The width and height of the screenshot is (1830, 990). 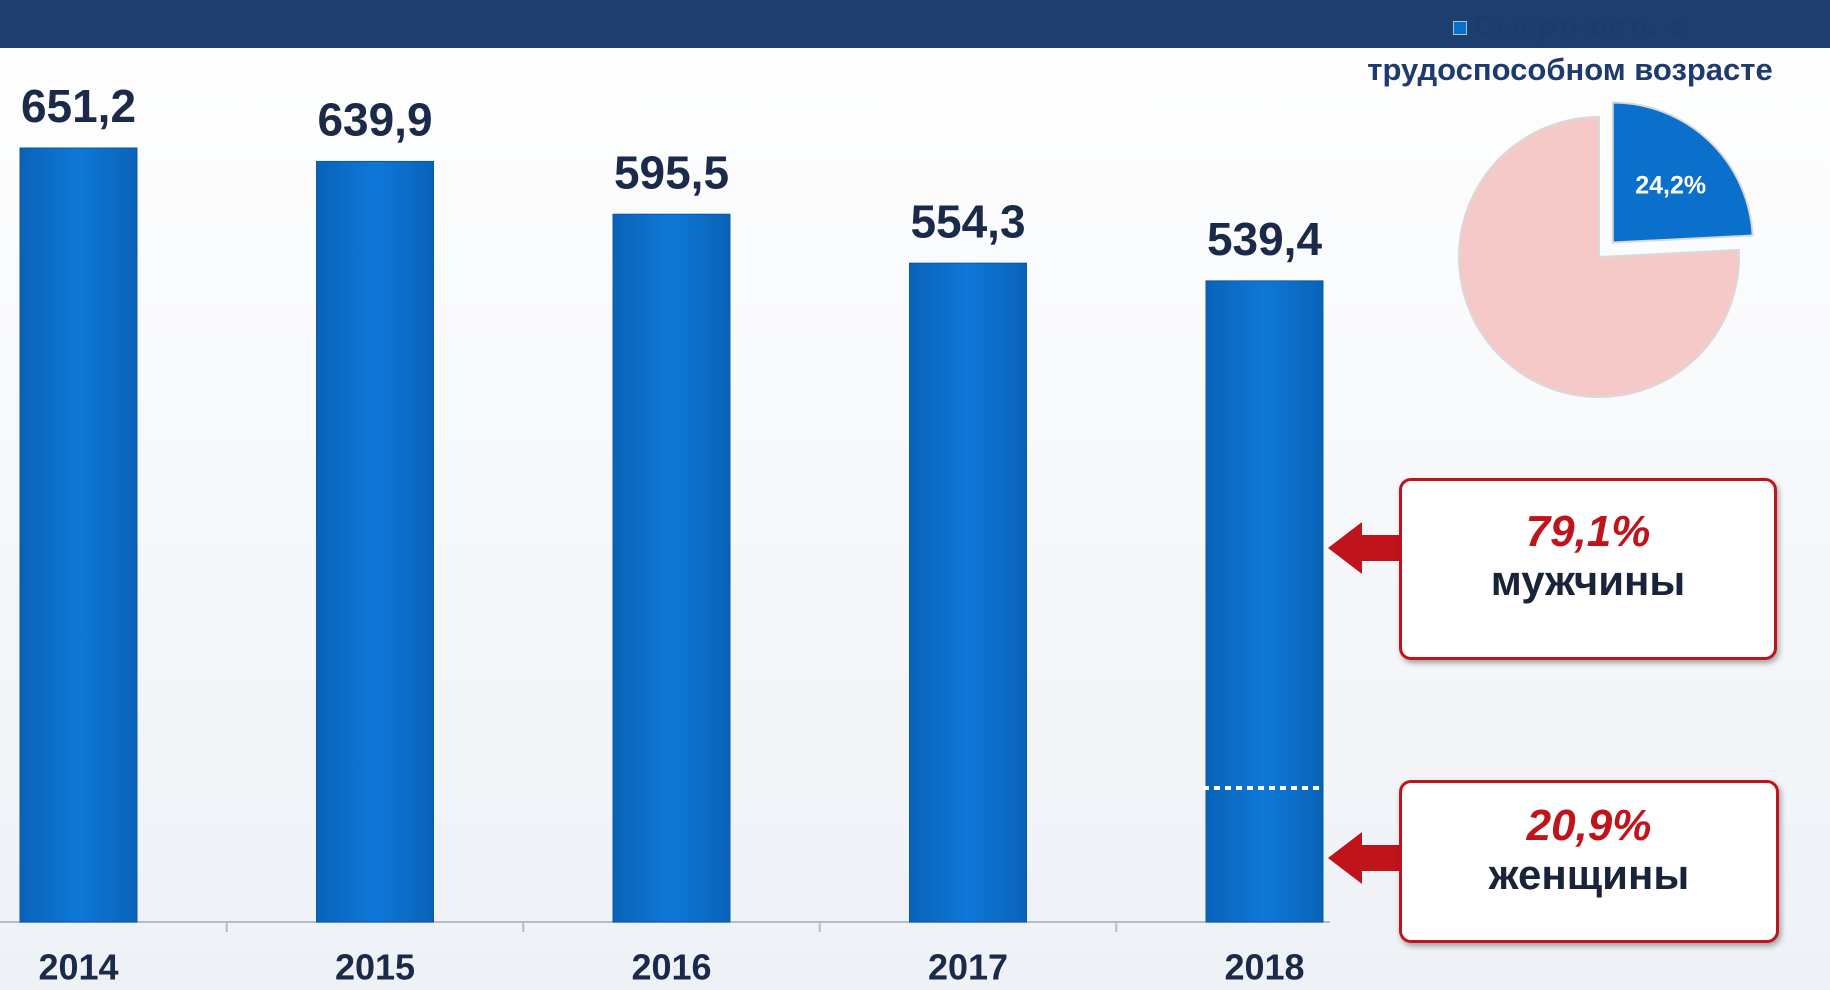 I want to click on x-tick-label: 2018, so click(x=1264, y=967).